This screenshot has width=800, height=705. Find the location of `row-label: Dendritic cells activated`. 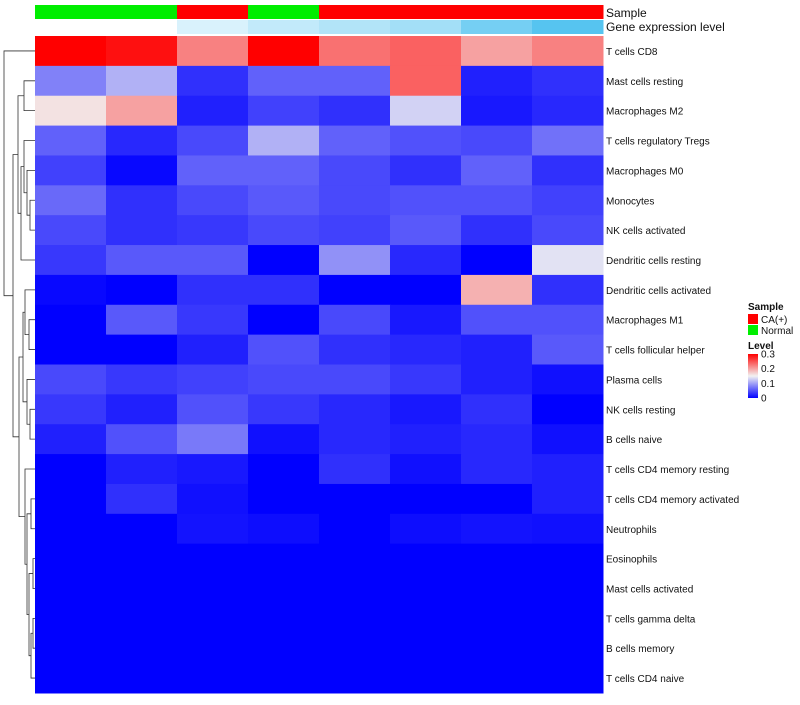

row-label: Dendritic cells activated is located at coordinates (658, 291).